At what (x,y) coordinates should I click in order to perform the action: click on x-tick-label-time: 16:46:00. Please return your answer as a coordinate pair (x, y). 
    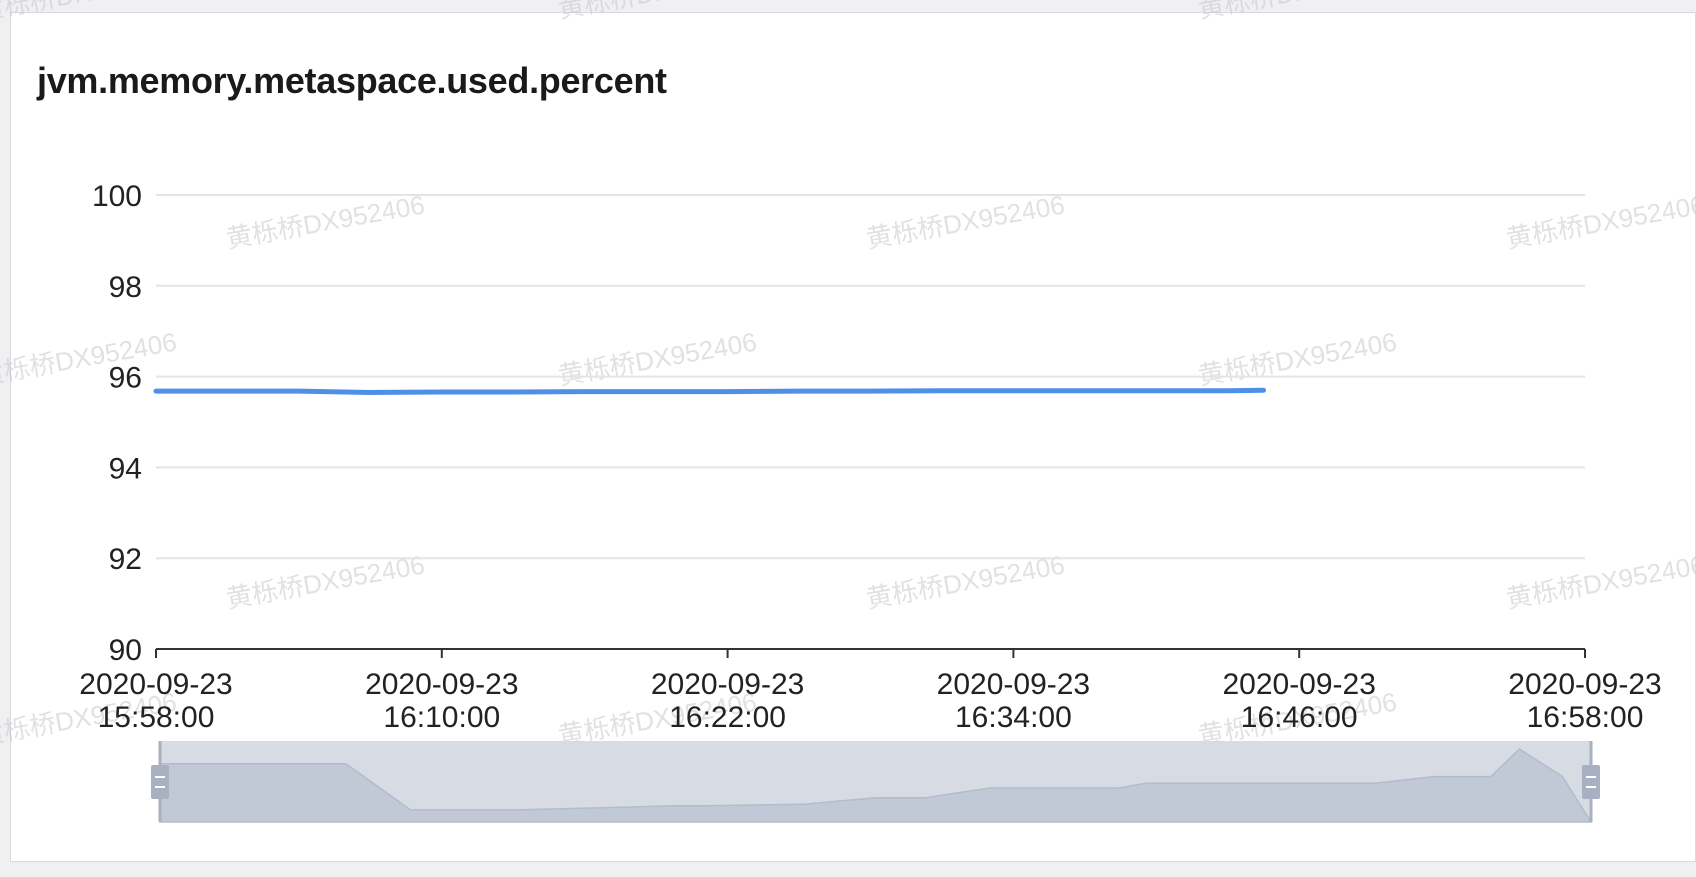
    Looking at the image, I should click on (1299, 717).